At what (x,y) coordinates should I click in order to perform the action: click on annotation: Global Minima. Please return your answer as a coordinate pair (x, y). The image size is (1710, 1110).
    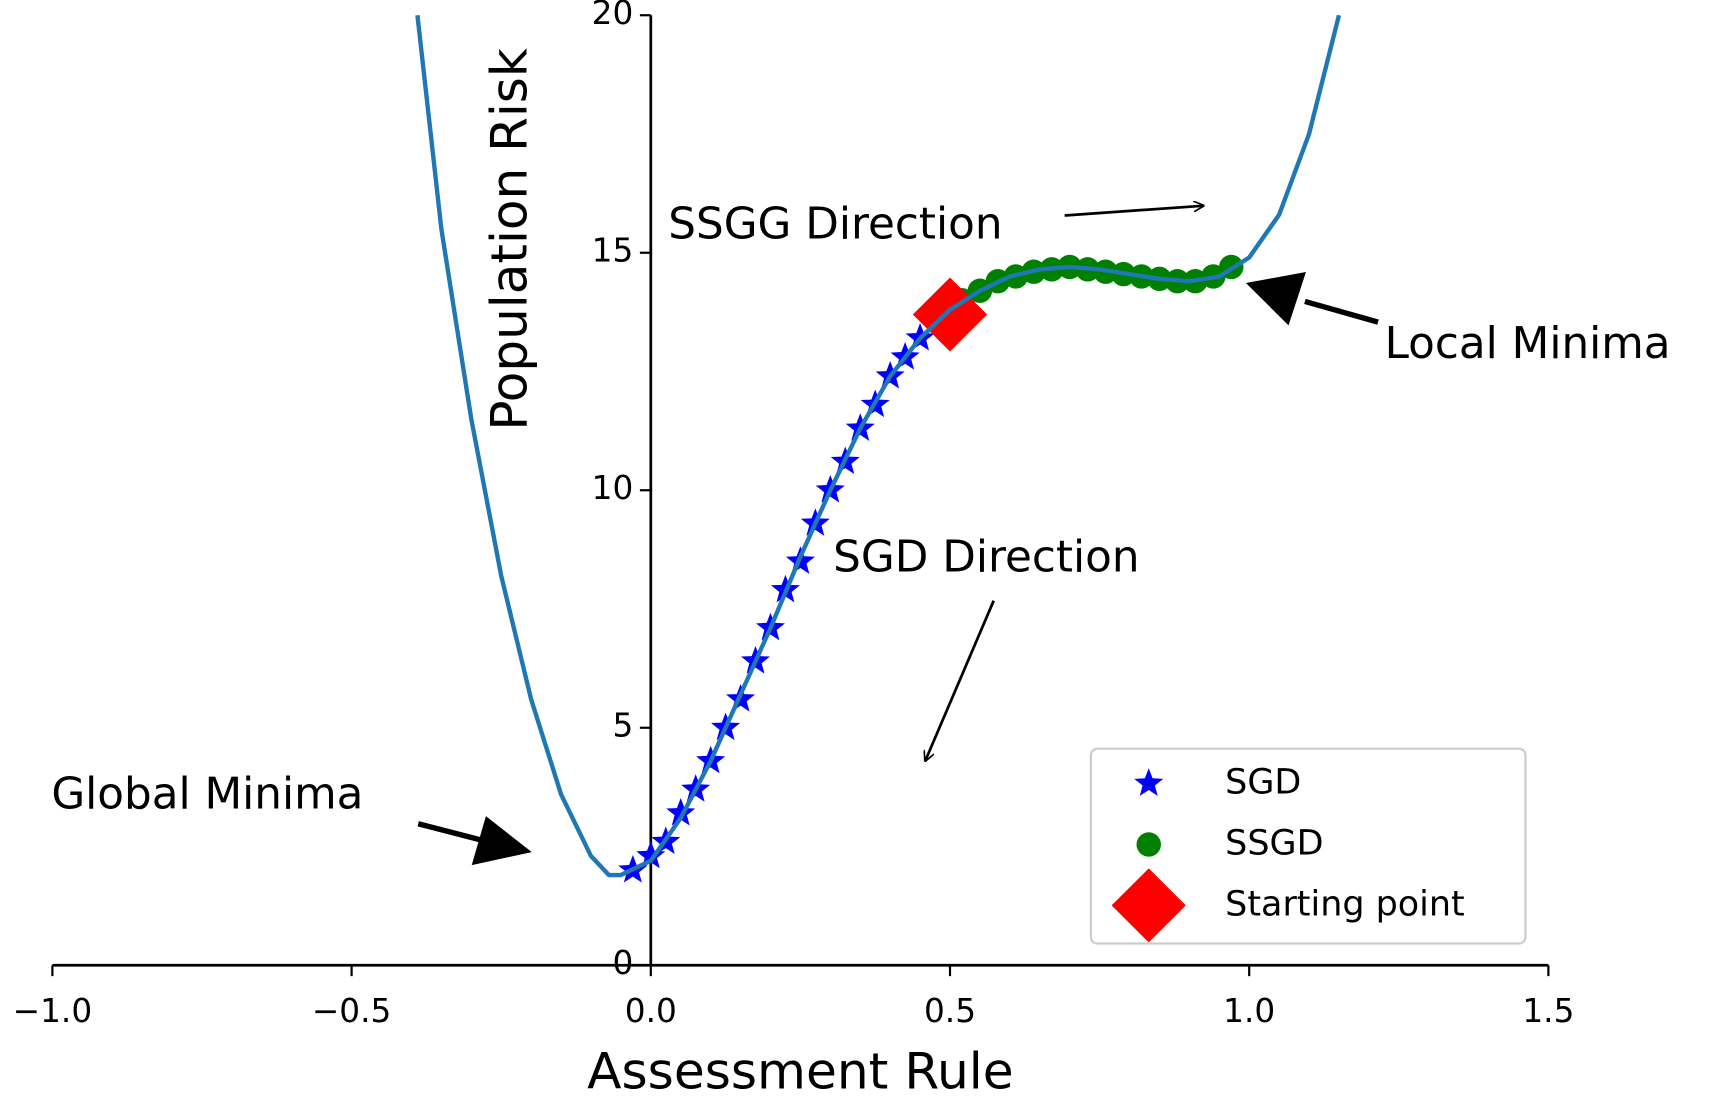
    Looking at the image, I should click on (207, 795).